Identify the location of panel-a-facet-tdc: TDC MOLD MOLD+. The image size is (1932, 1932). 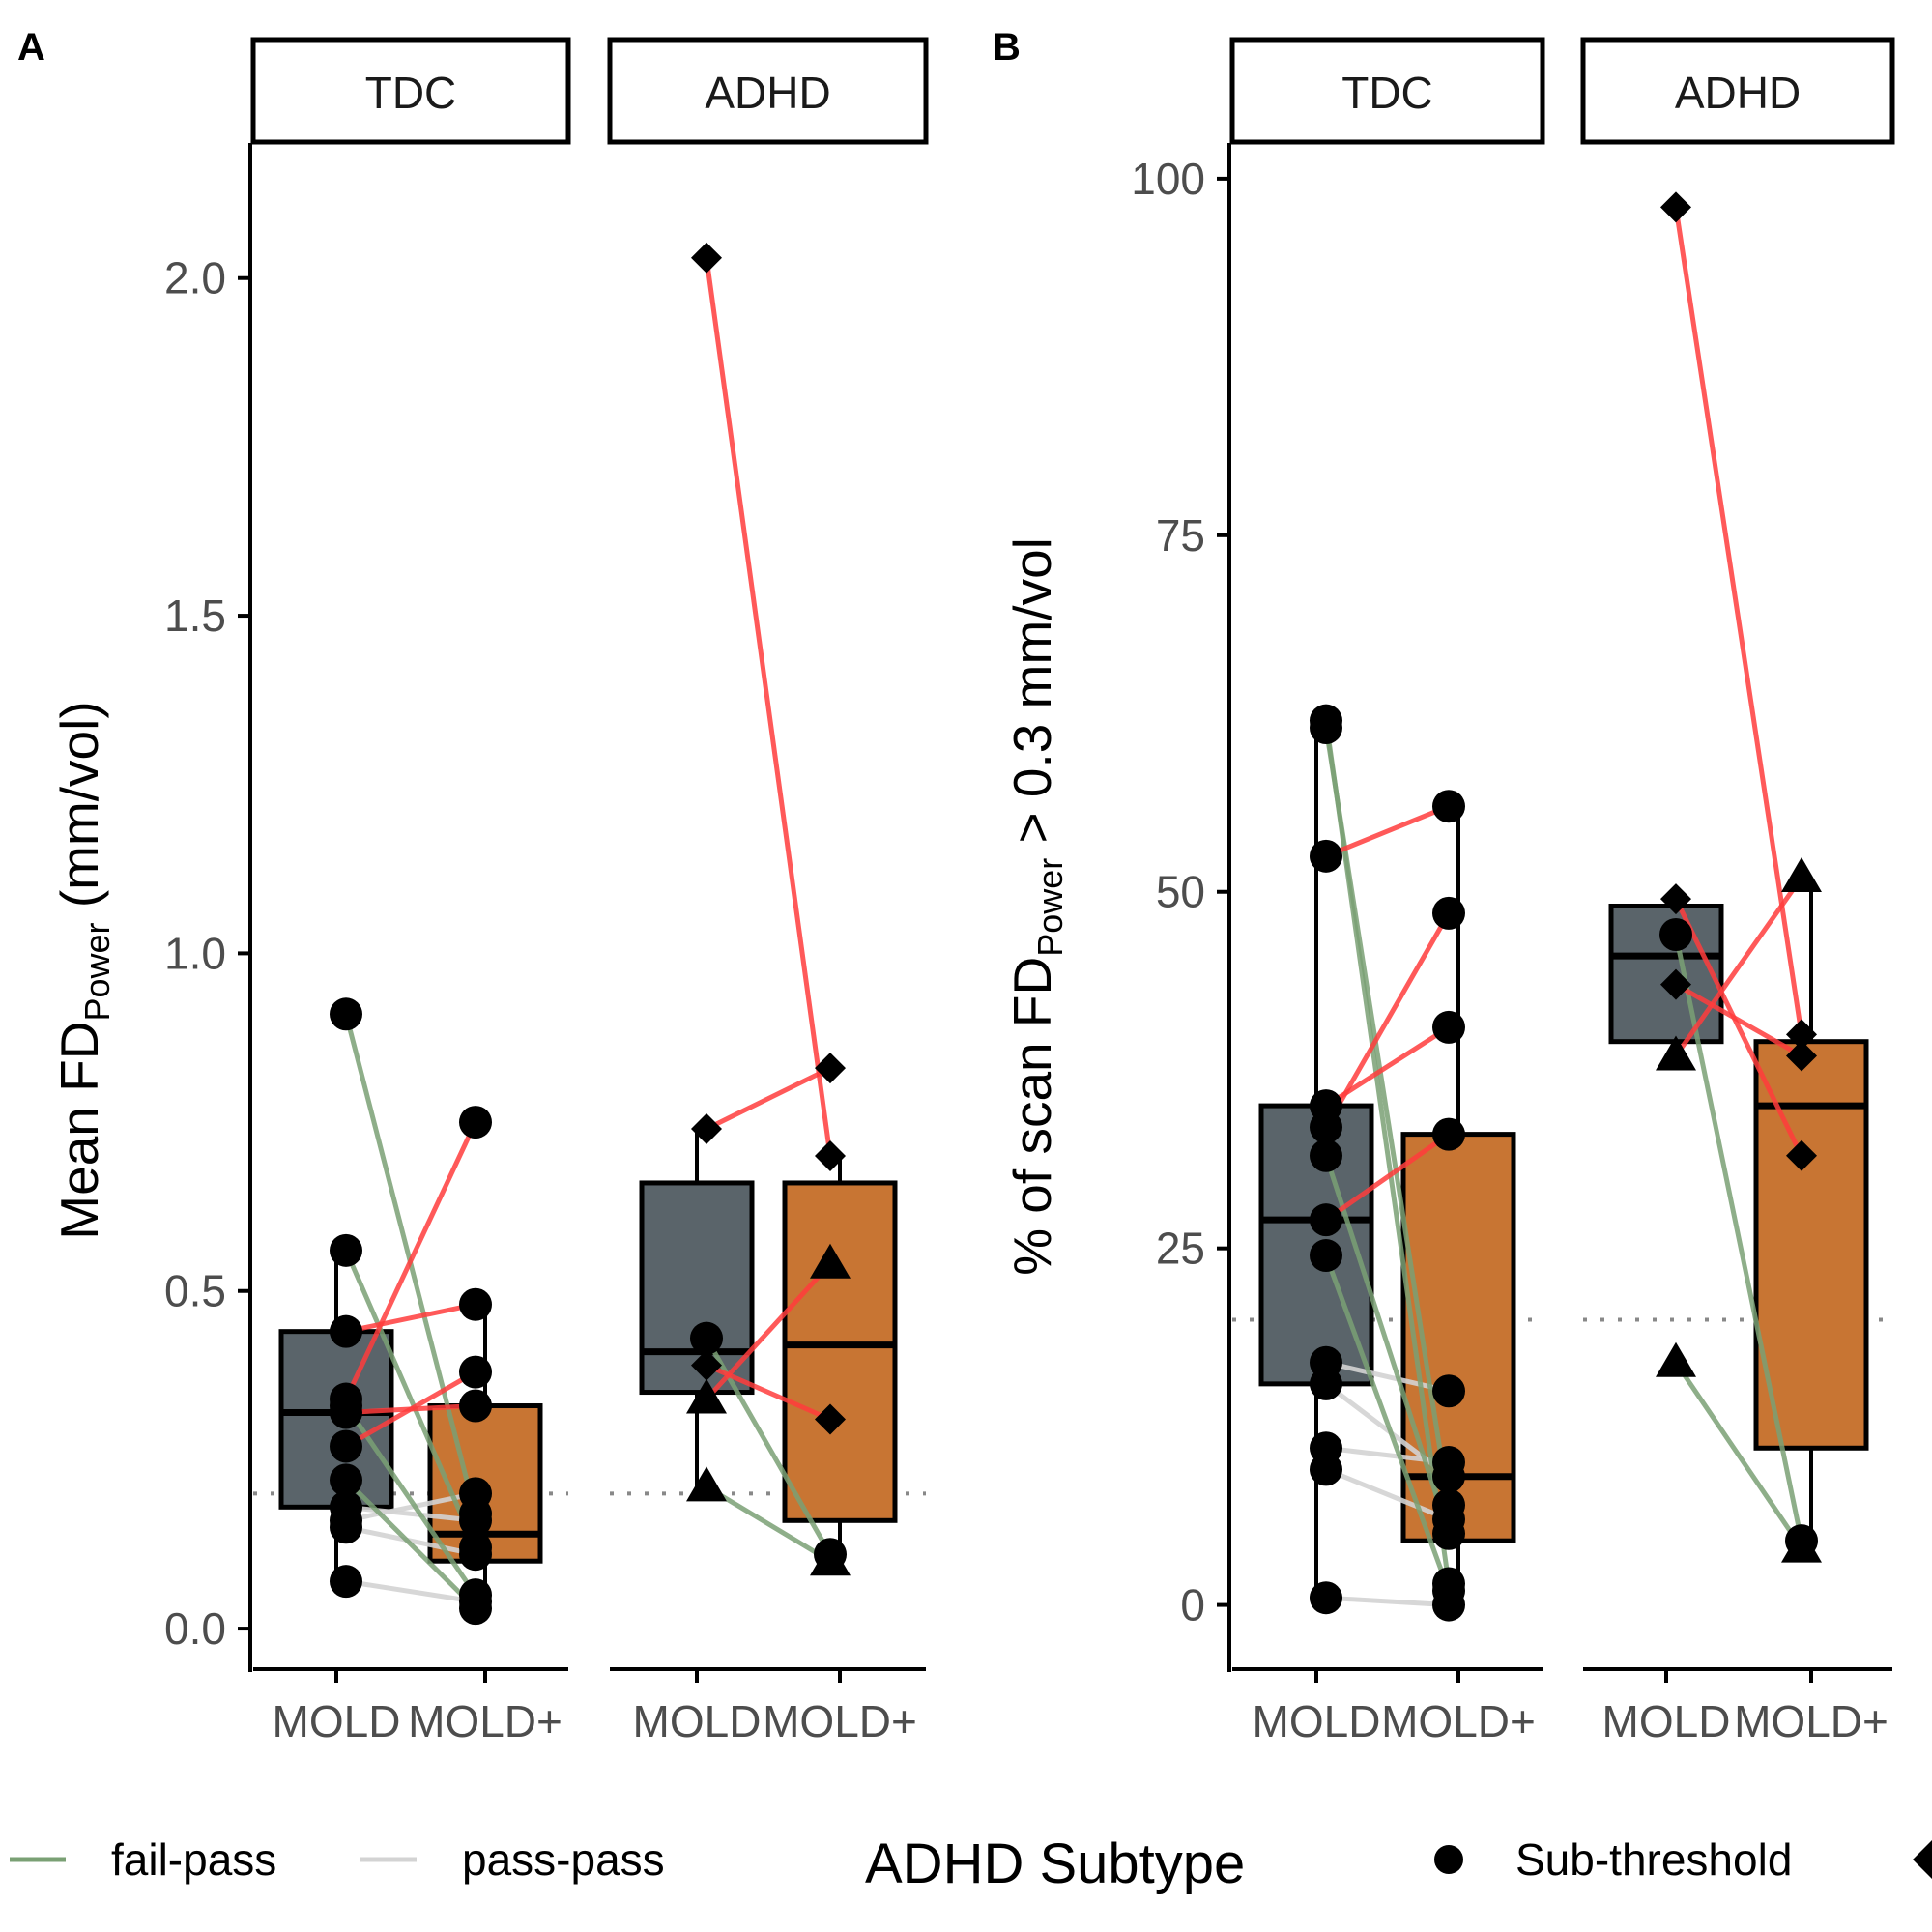
(410, 891).